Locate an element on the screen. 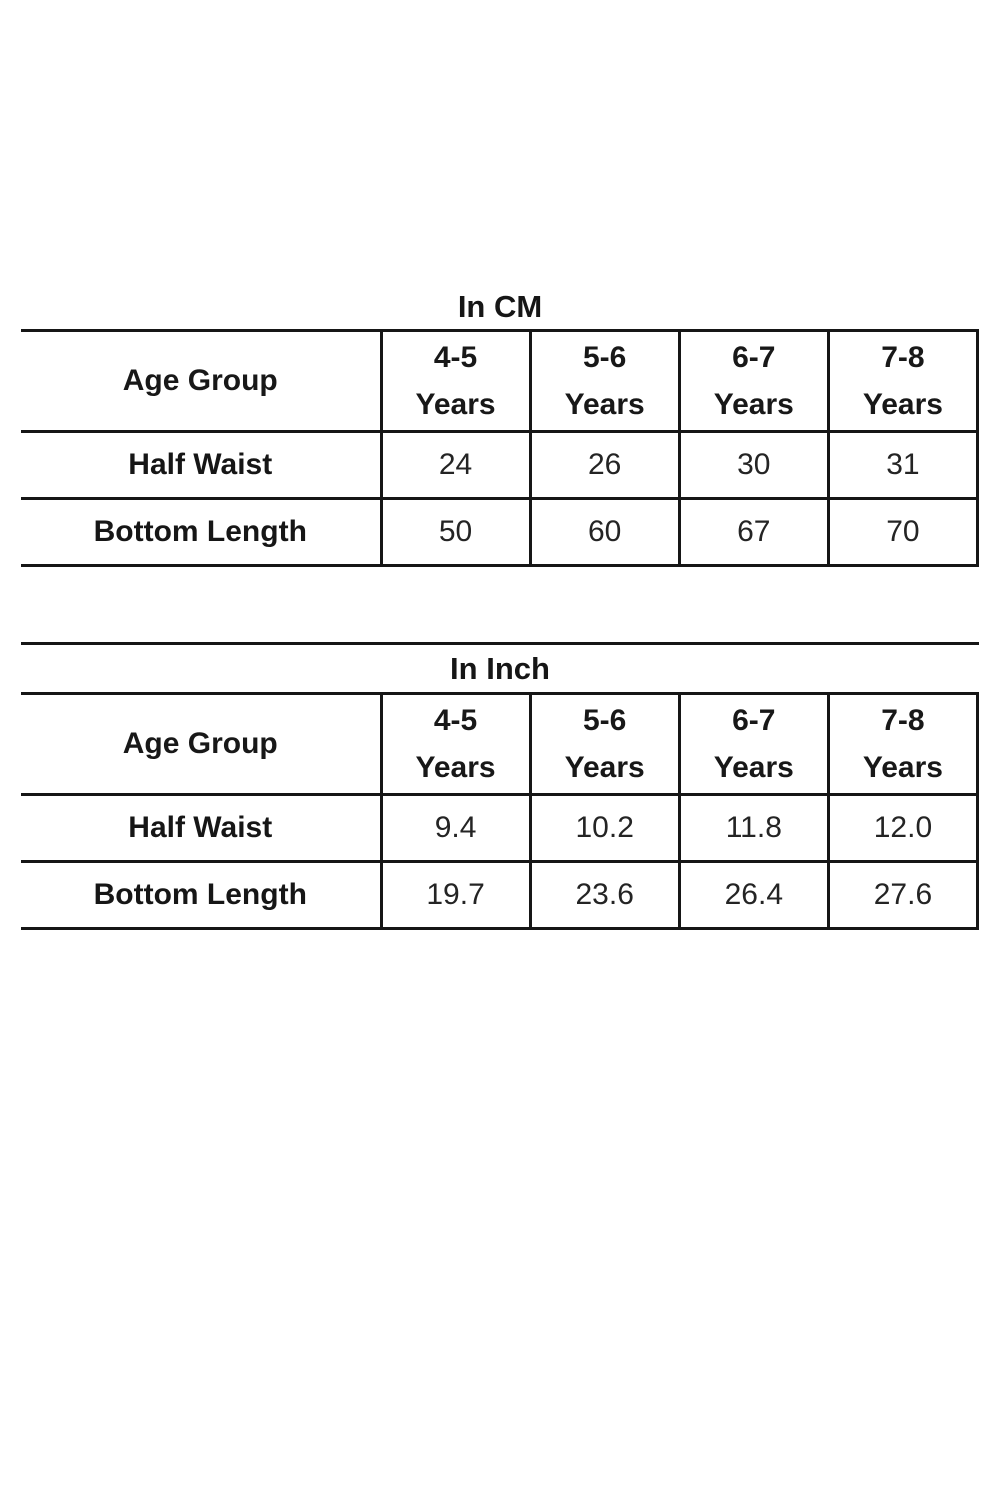 The image size is (1000, 1497). cell-value: 10.2 is located at coordinates (604, 828).